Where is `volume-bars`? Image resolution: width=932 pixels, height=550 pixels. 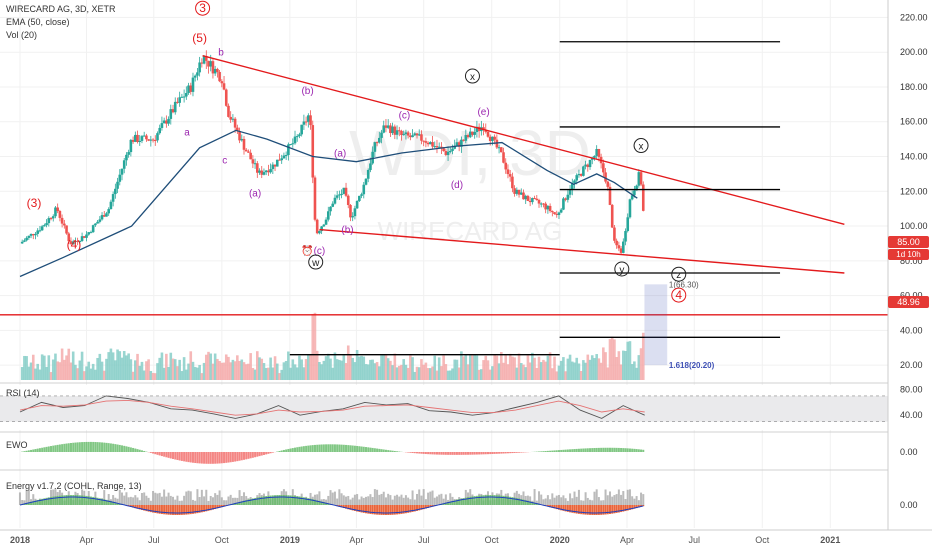
volume-bars is located at coordinates (332, 346).